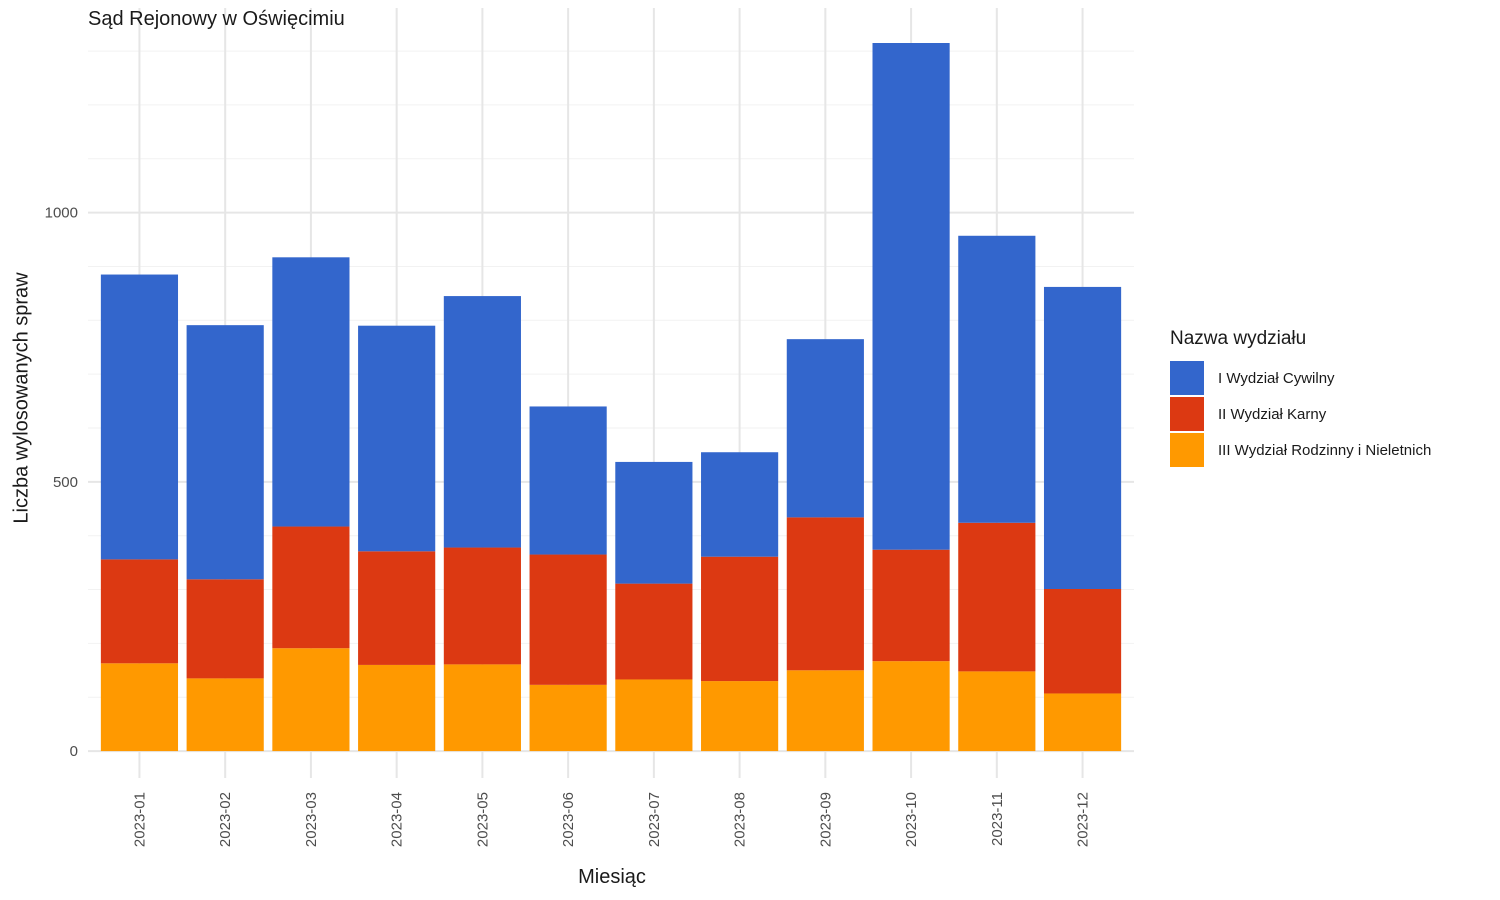 The width and height of the screenshot is (1500, 900). I want to click on x-tick-label: 2023-02, so click(225, 819).